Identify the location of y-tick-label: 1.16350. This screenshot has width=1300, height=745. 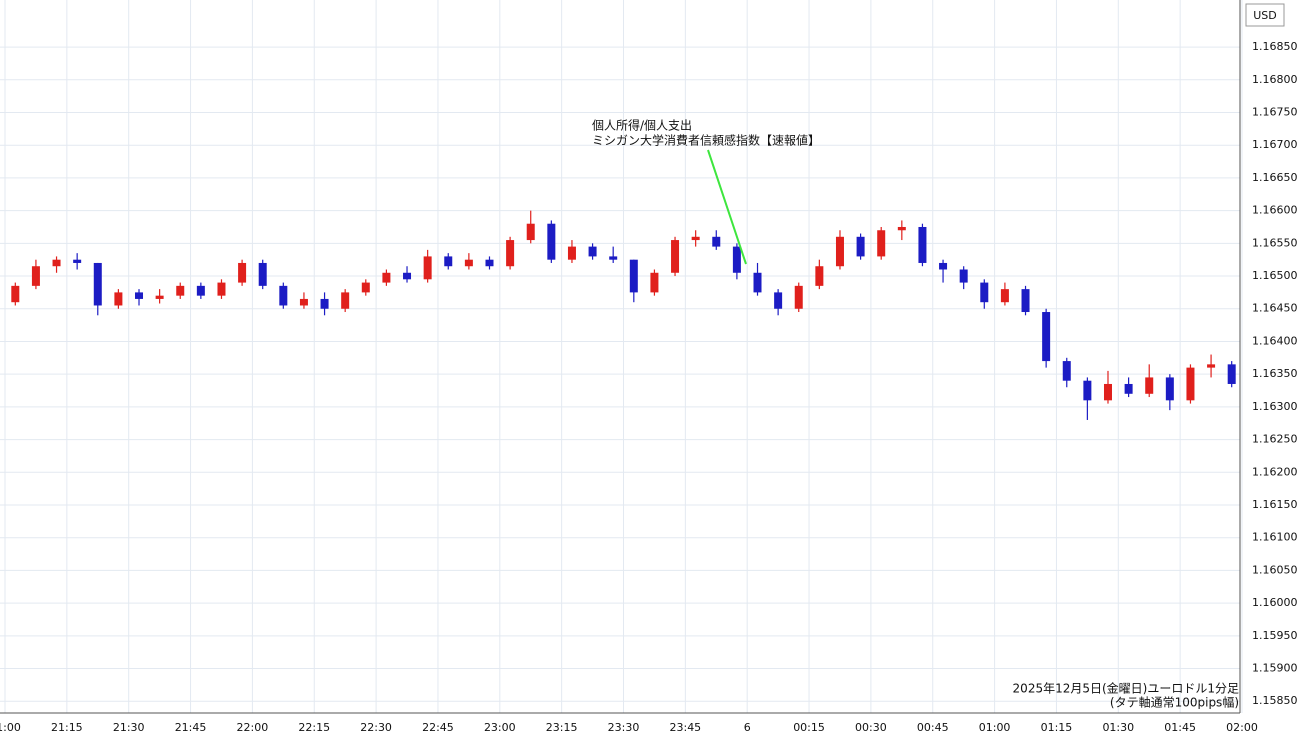
(1275, 373).